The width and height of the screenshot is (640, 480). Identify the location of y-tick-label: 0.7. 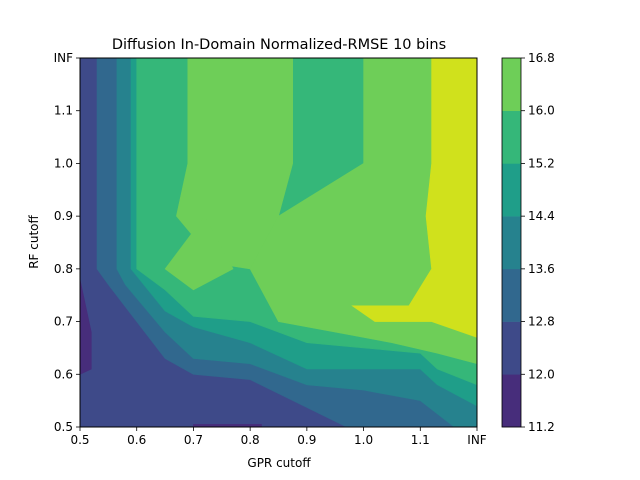
(63, 322).